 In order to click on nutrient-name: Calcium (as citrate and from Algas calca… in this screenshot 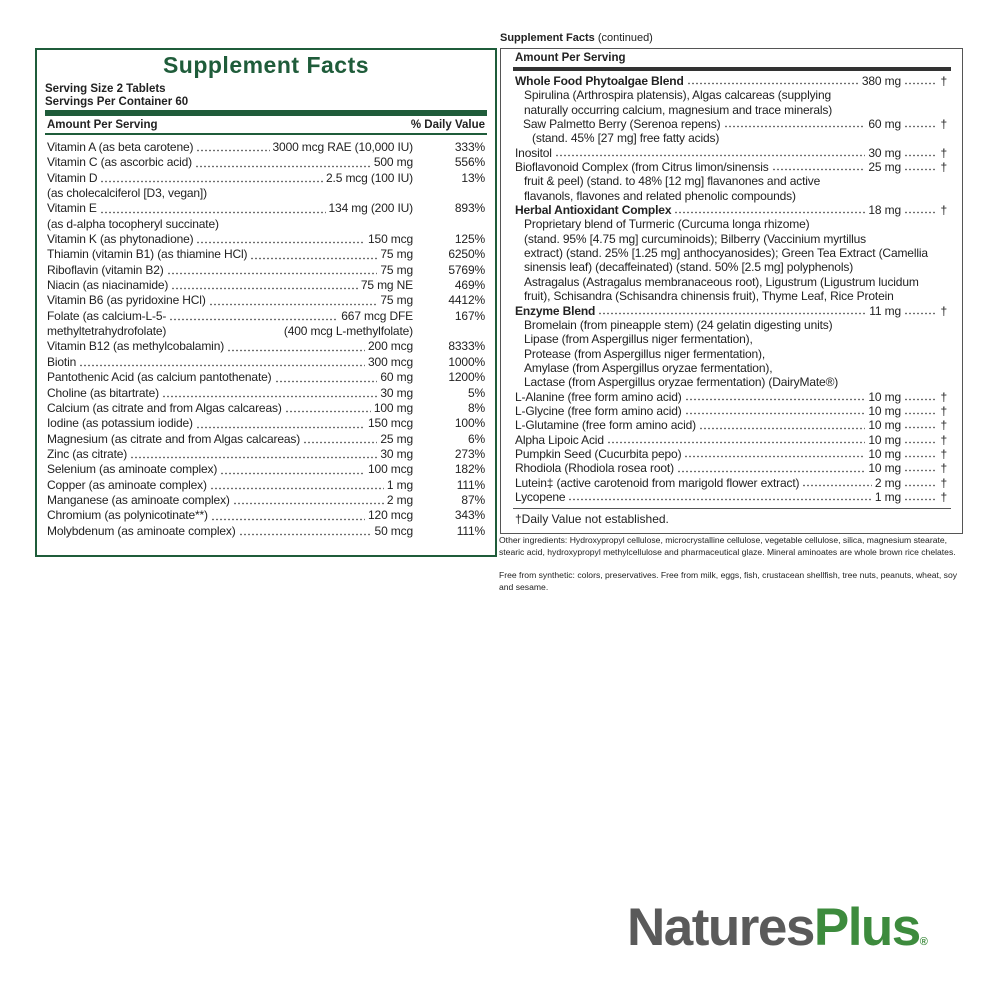, I will do `click(164, 407)`.